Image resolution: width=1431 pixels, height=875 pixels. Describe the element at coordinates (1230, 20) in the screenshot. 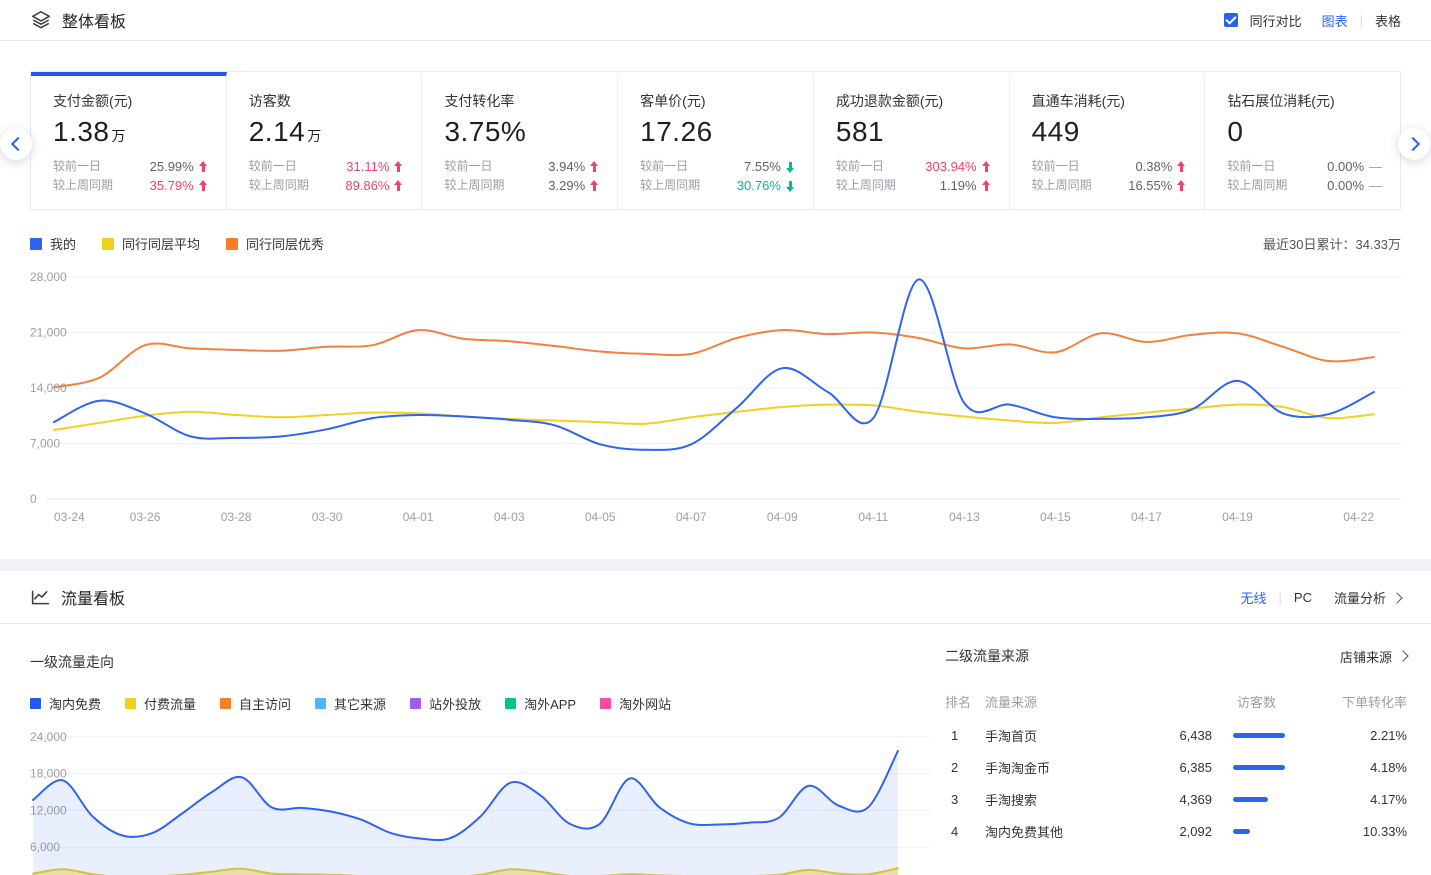

I see `peer-compare-checkbox` at that location.